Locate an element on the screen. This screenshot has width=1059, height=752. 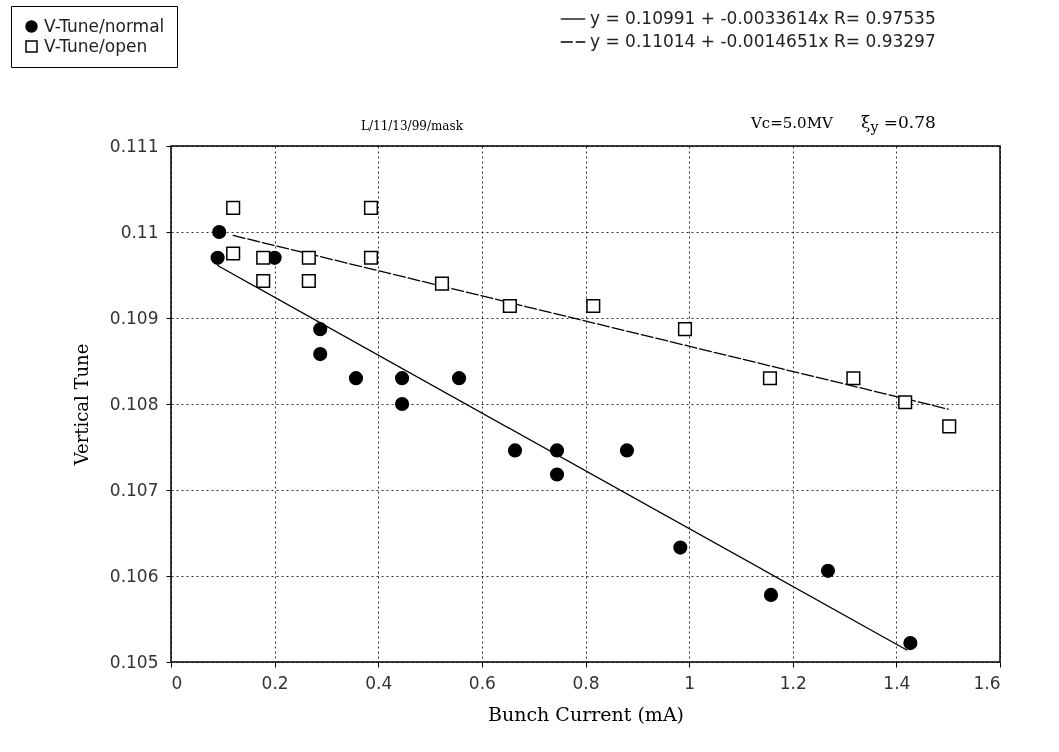
y-axis-title: Vertical Tune is located at coordinates (81, 405).